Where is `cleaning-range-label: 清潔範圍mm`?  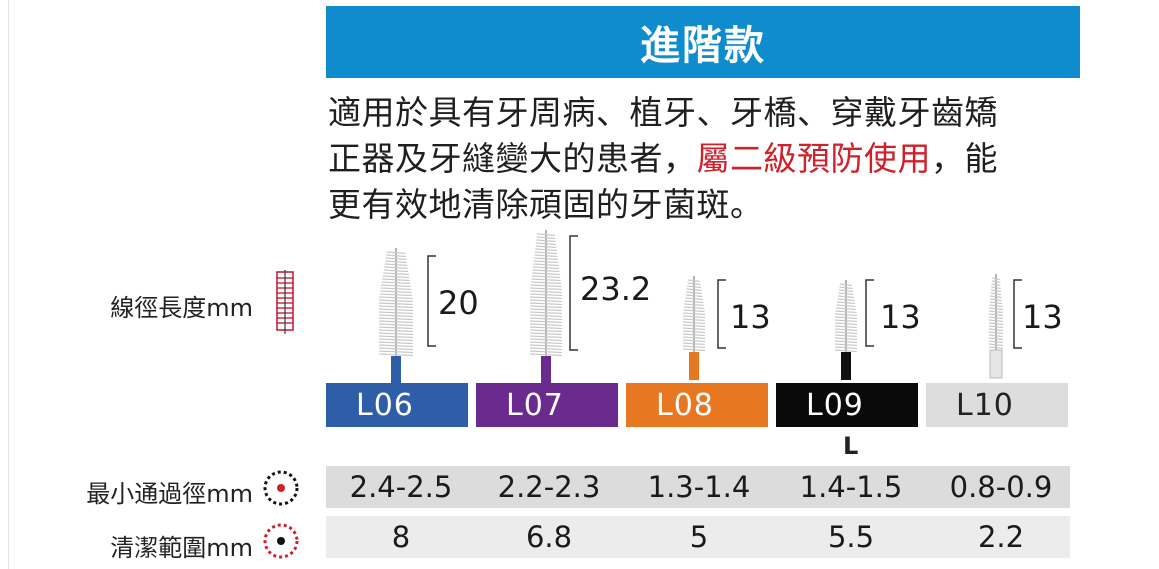
cleaning-range-label: 清潔範圍mm is located at coordinates (181, 548).